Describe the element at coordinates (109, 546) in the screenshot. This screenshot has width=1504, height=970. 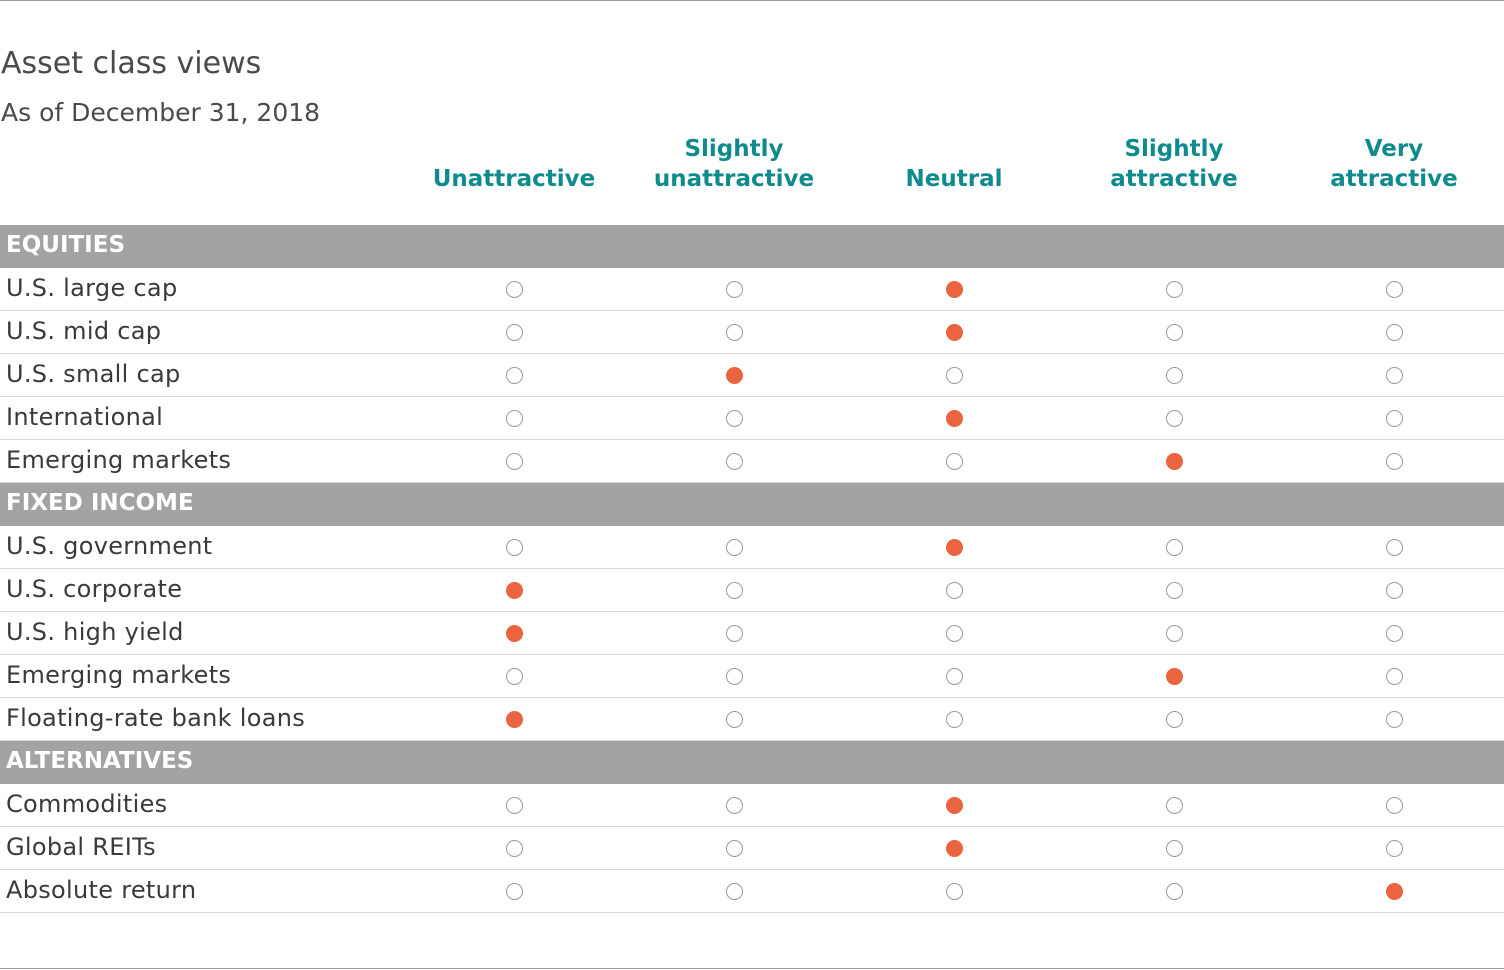
I see `row-label: U.S. government` at that location.